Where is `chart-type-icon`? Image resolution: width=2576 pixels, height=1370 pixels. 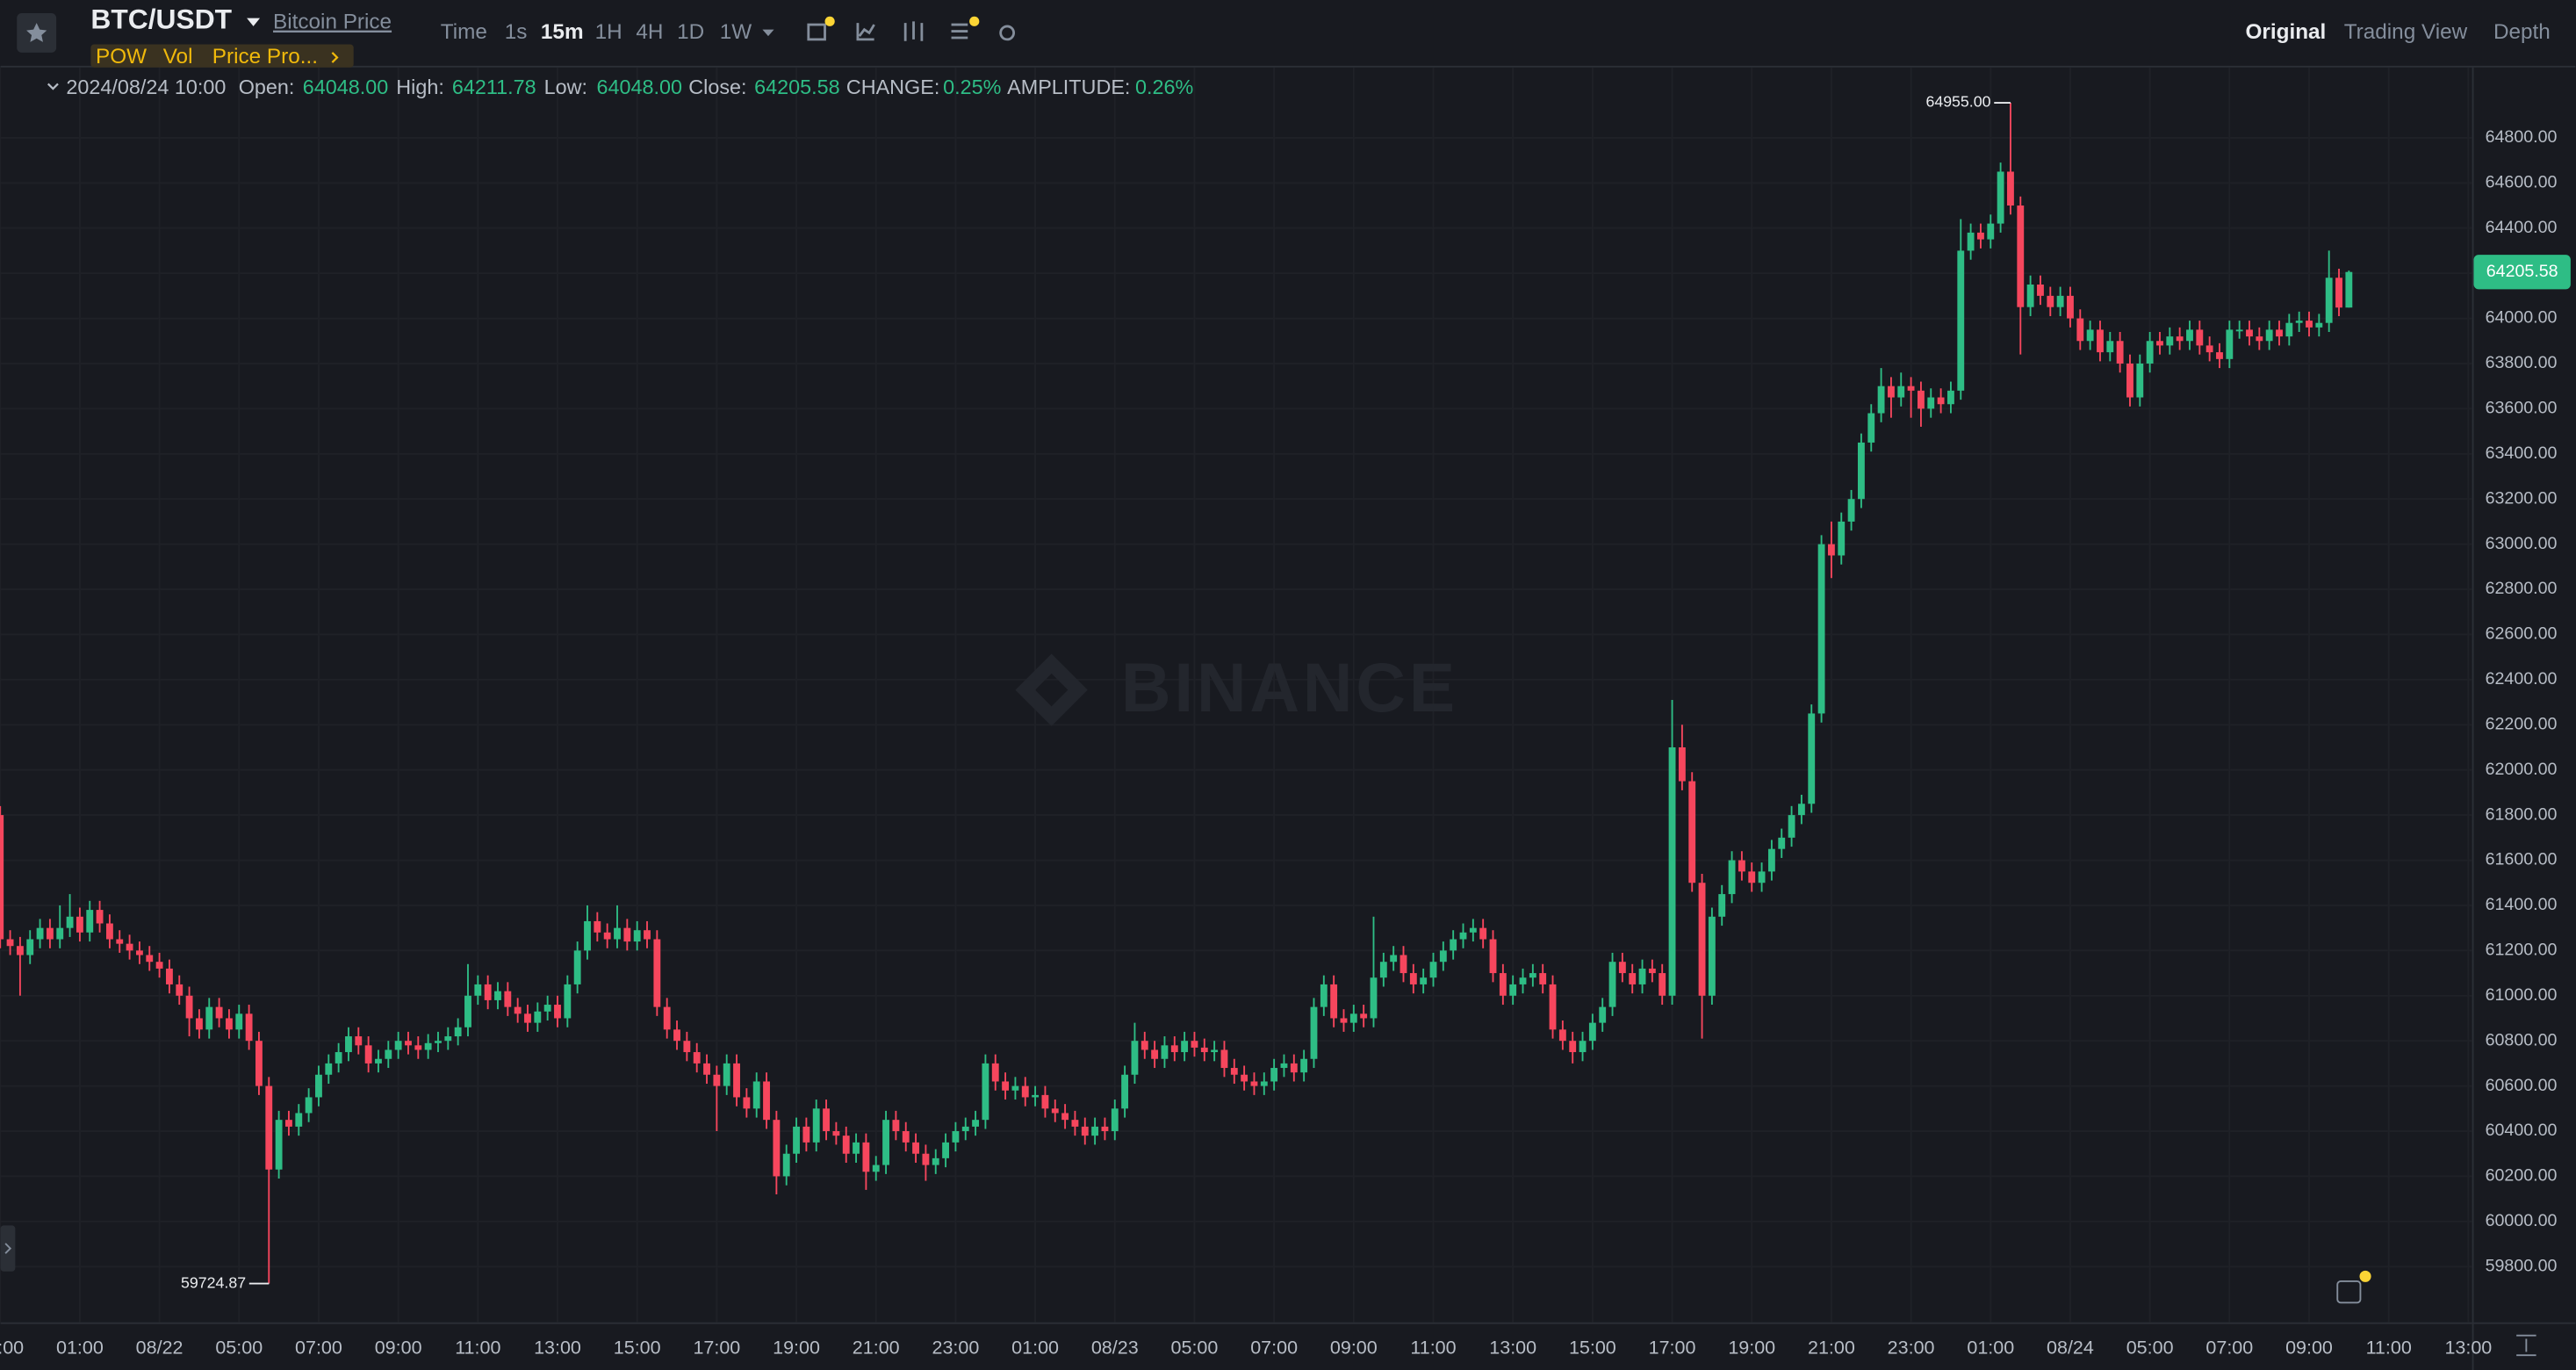
chart-type-icon is located at coordinates (865, 32).